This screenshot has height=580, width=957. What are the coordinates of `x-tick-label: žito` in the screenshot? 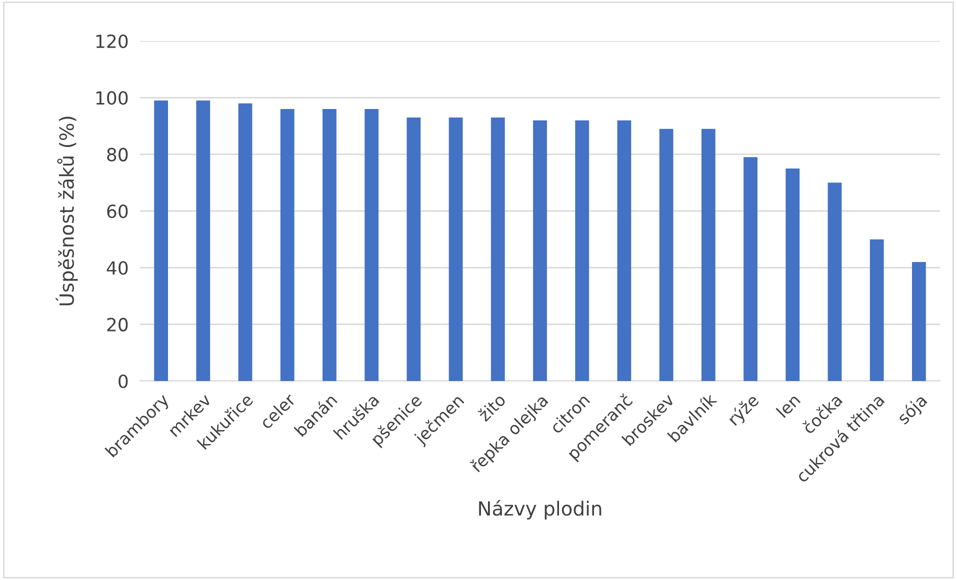 It's located at (491, 407).